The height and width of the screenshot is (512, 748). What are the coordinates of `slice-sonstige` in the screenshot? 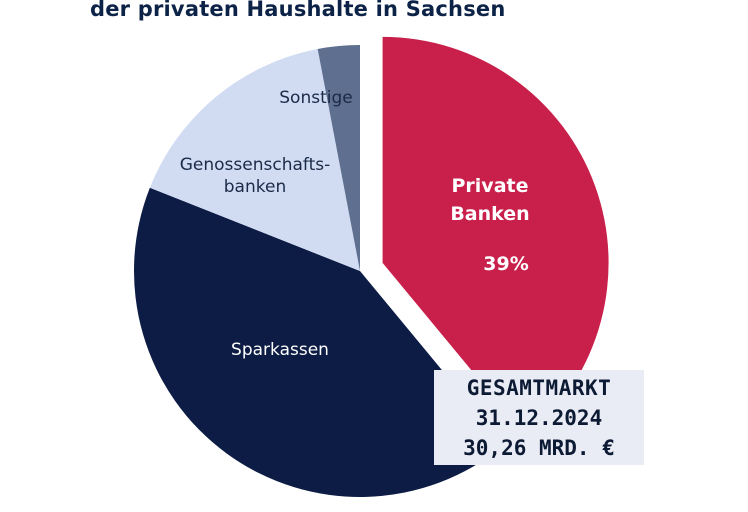 It's located at (338, 158).